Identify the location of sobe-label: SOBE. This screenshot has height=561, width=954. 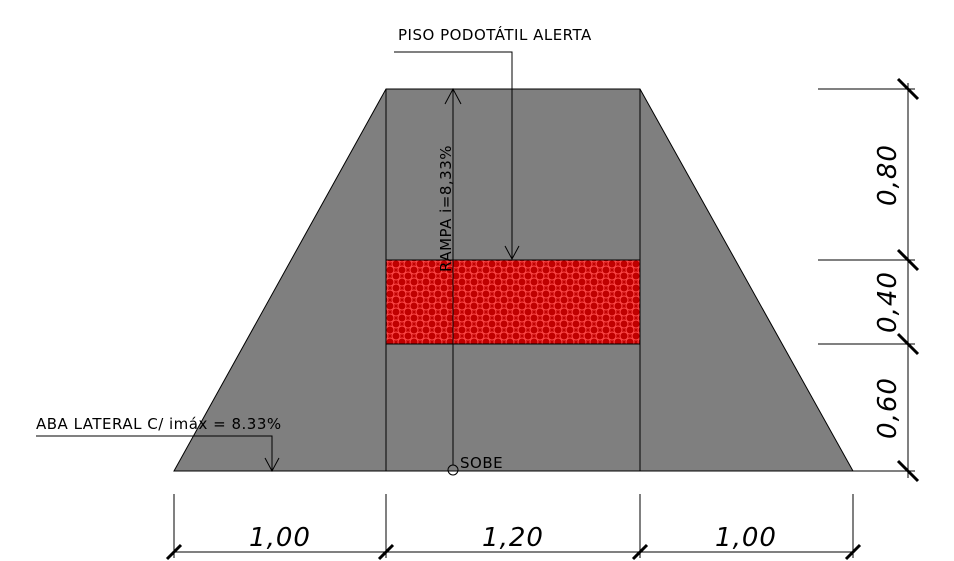
(481, 463).